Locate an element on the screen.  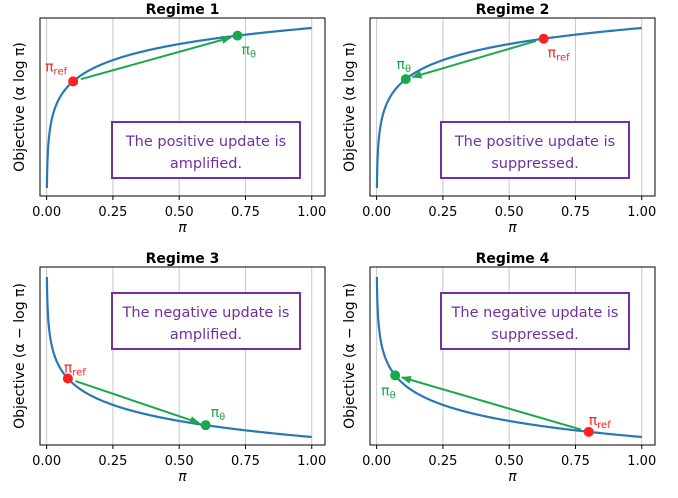
chart-title: Regime 4 is located at coordinates (513, 259).